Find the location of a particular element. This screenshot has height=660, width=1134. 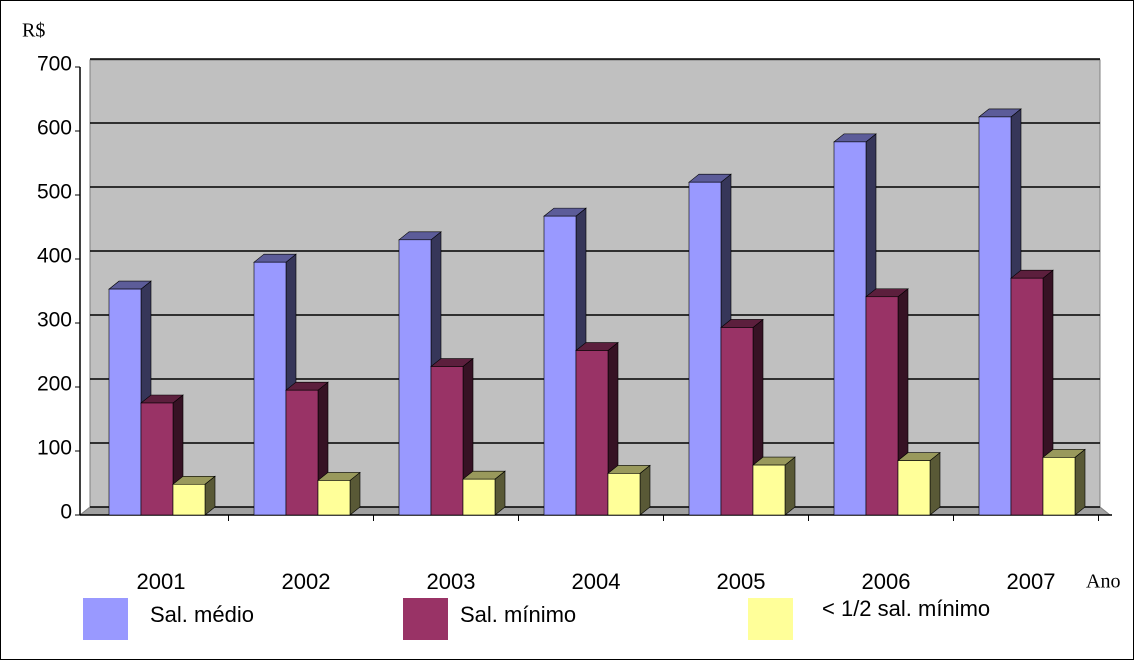

legend-label: Sal. mínimo is located at coordinates (518, 614).